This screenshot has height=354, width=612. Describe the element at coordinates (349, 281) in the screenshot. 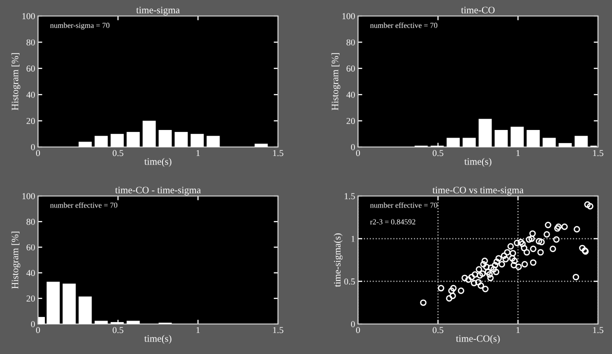

I see `y-tick-label: 0.5` at that location.